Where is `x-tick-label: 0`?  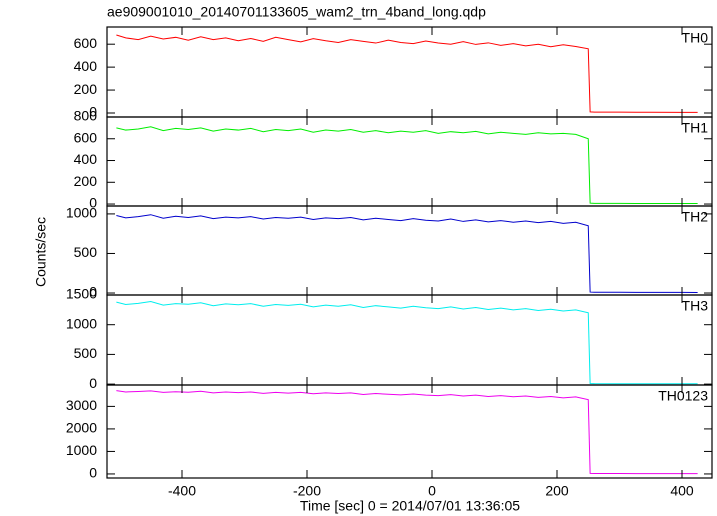
x-tick-label: 0 is located at coordinates (432, 491).